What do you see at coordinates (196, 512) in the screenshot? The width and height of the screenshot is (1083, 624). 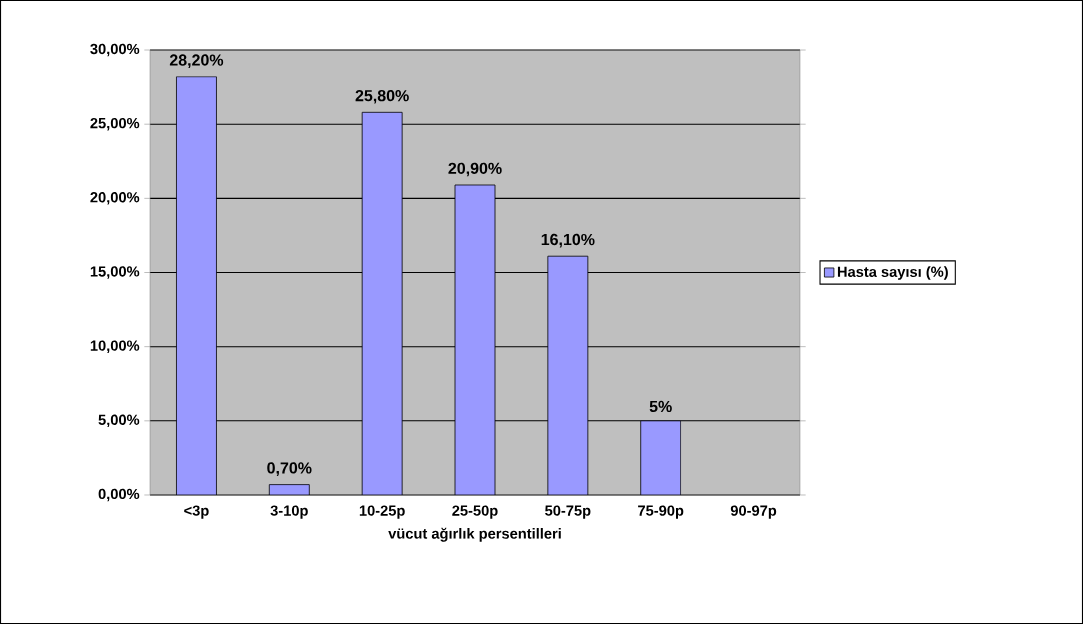 I see `x-tick-label: <3p` at bounding box center [196, 512].